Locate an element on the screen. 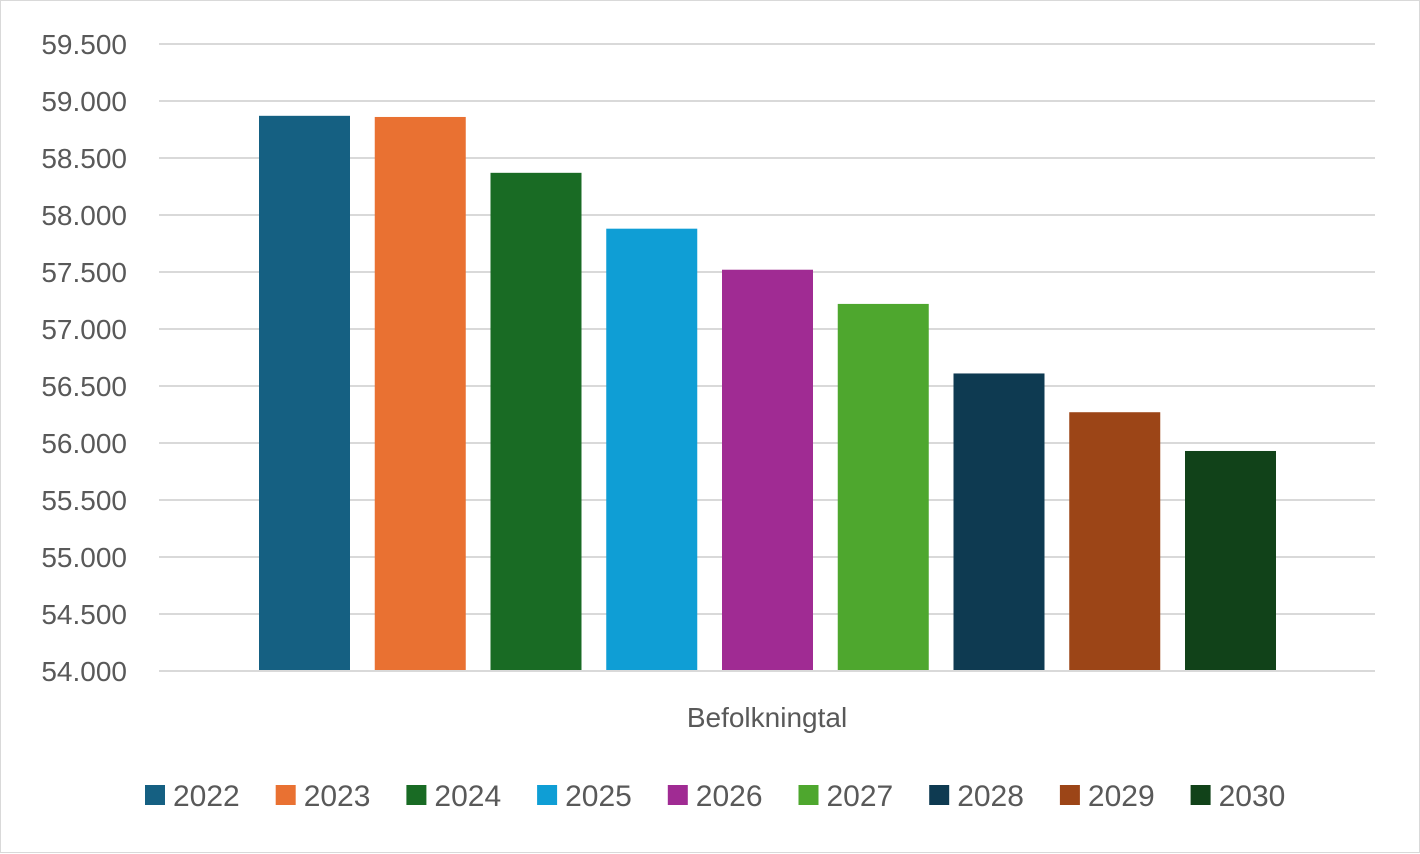 The height and width of the screenshot is (854, 1420). bar-2025 is located at coordinates (652, 449).